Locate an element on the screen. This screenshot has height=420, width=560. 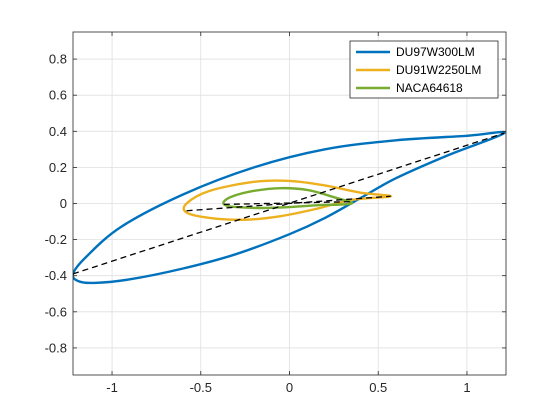
legend: DU97W300LM DU91W2250LM NACA64618 is located at coordinates (424, 69).